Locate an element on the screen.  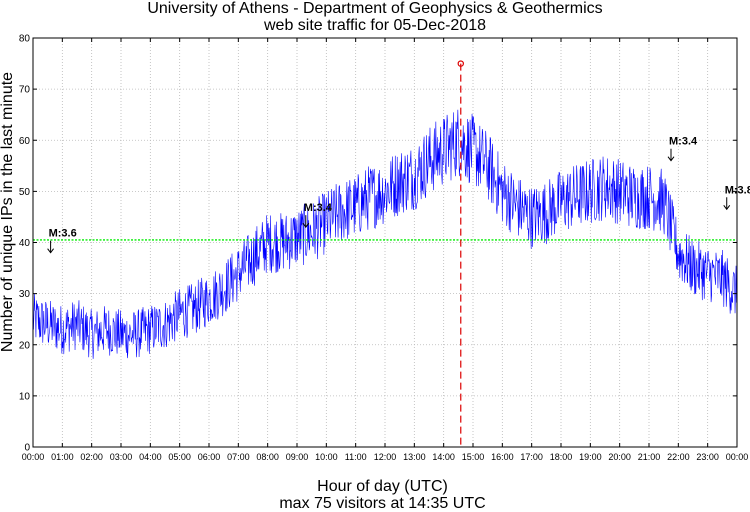
chart-subtitle: web site traffic for 05-Dec-2018 is located at coordinates (375, 25).